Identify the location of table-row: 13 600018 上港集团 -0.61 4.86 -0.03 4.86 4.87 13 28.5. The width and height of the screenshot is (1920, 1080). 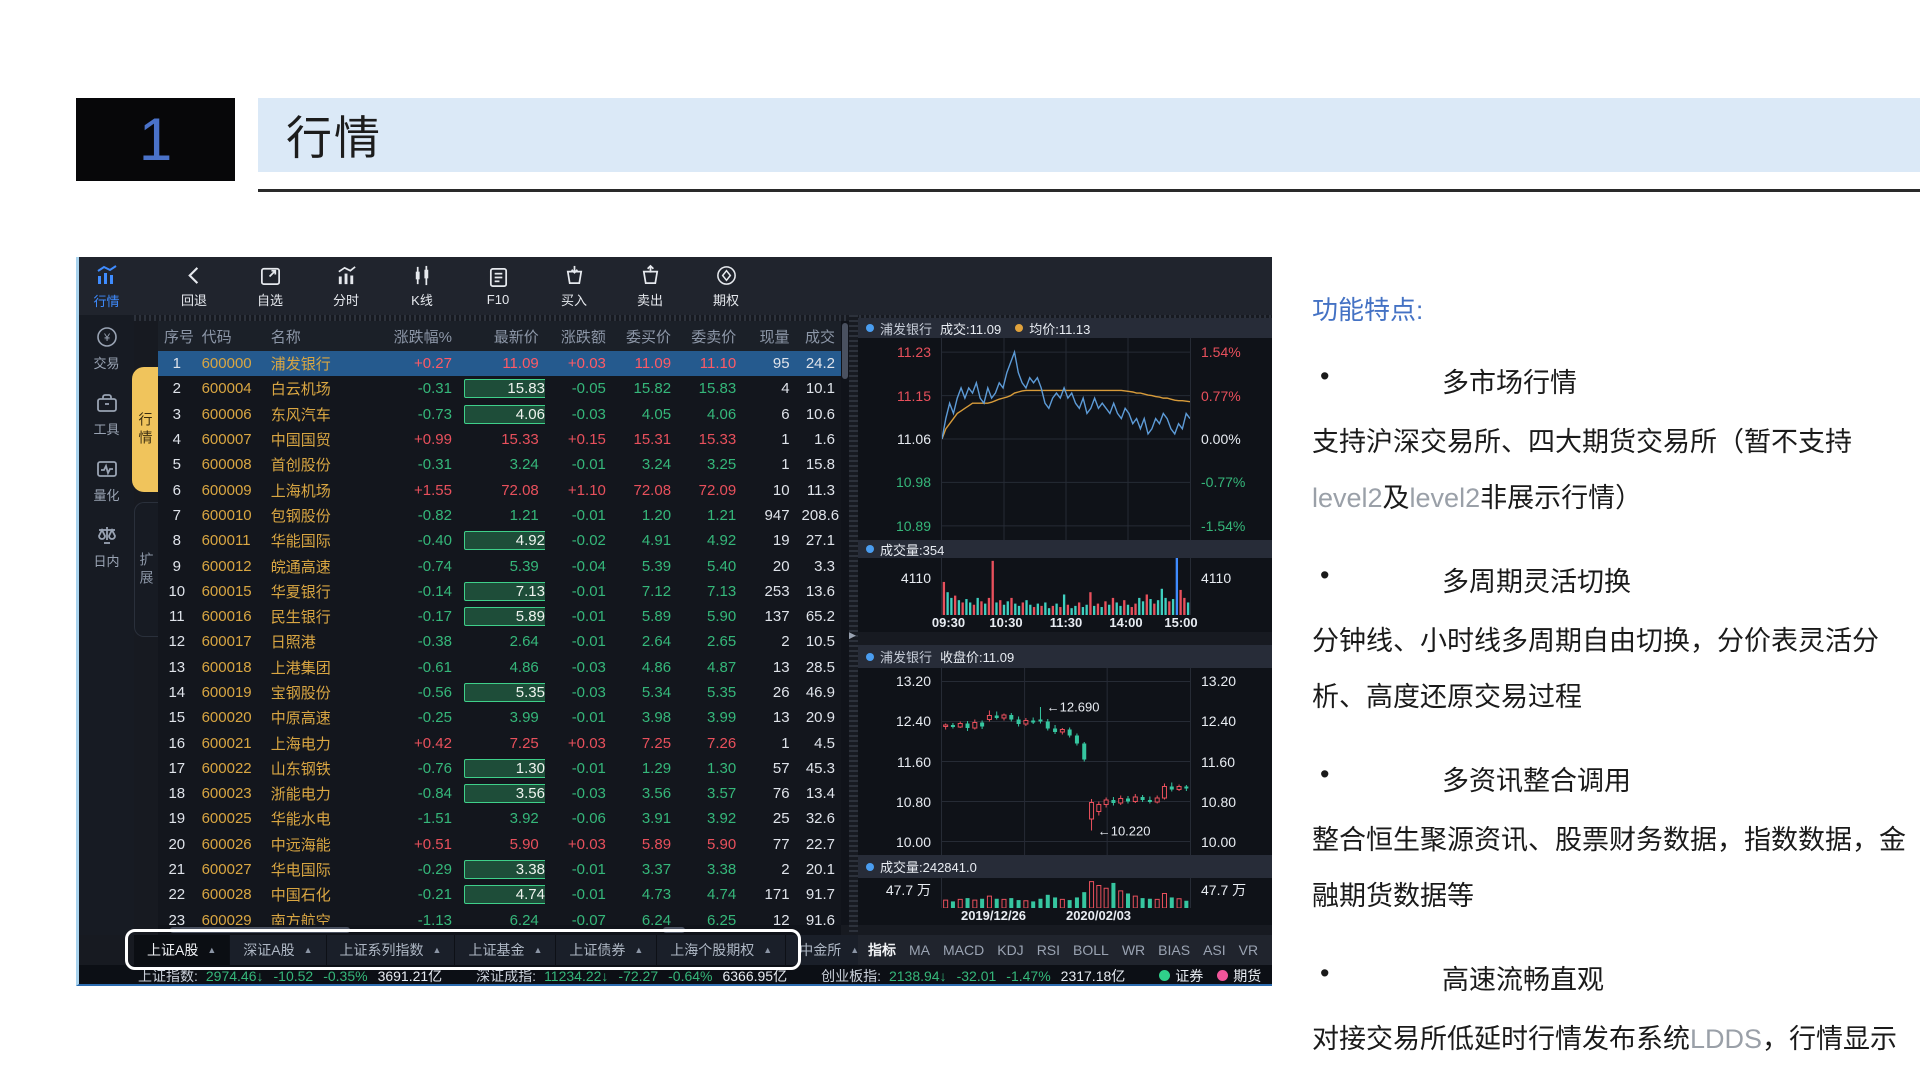
(499, 667).